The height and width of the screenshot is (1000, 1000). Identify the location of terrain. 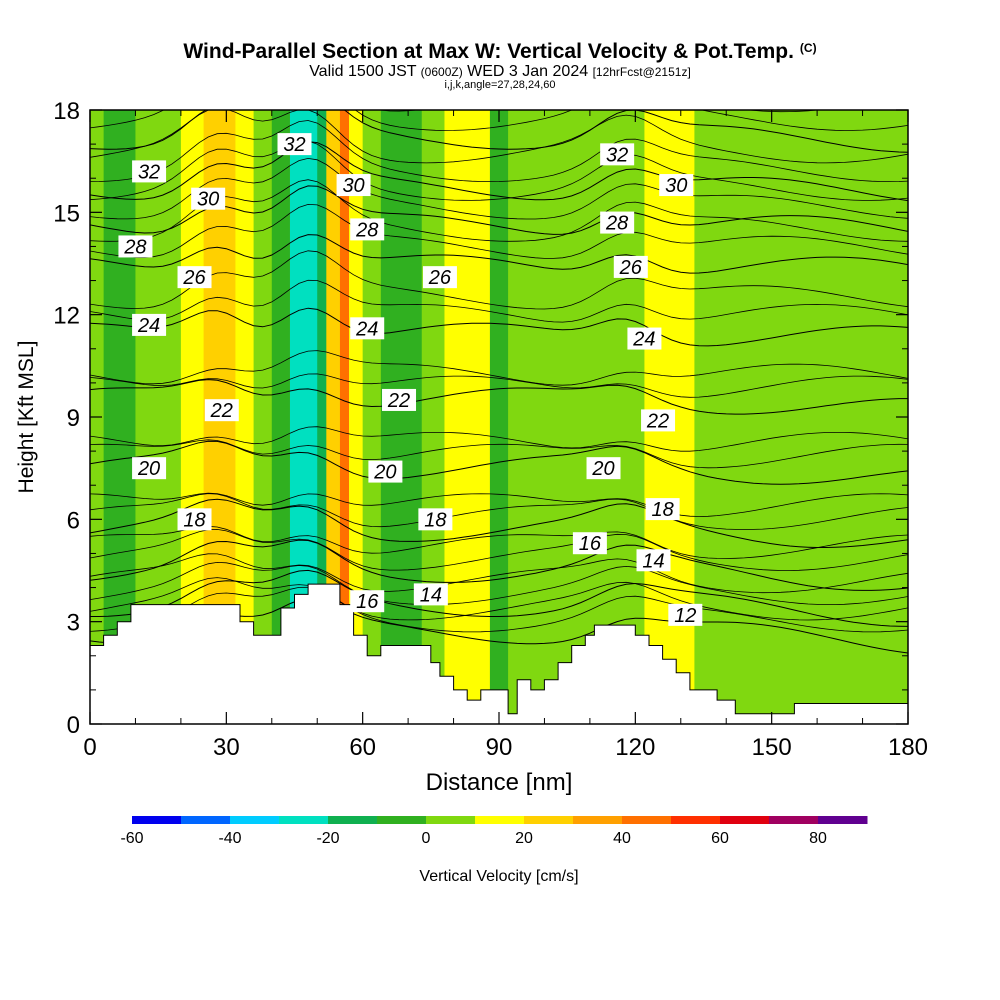
(499, 653).